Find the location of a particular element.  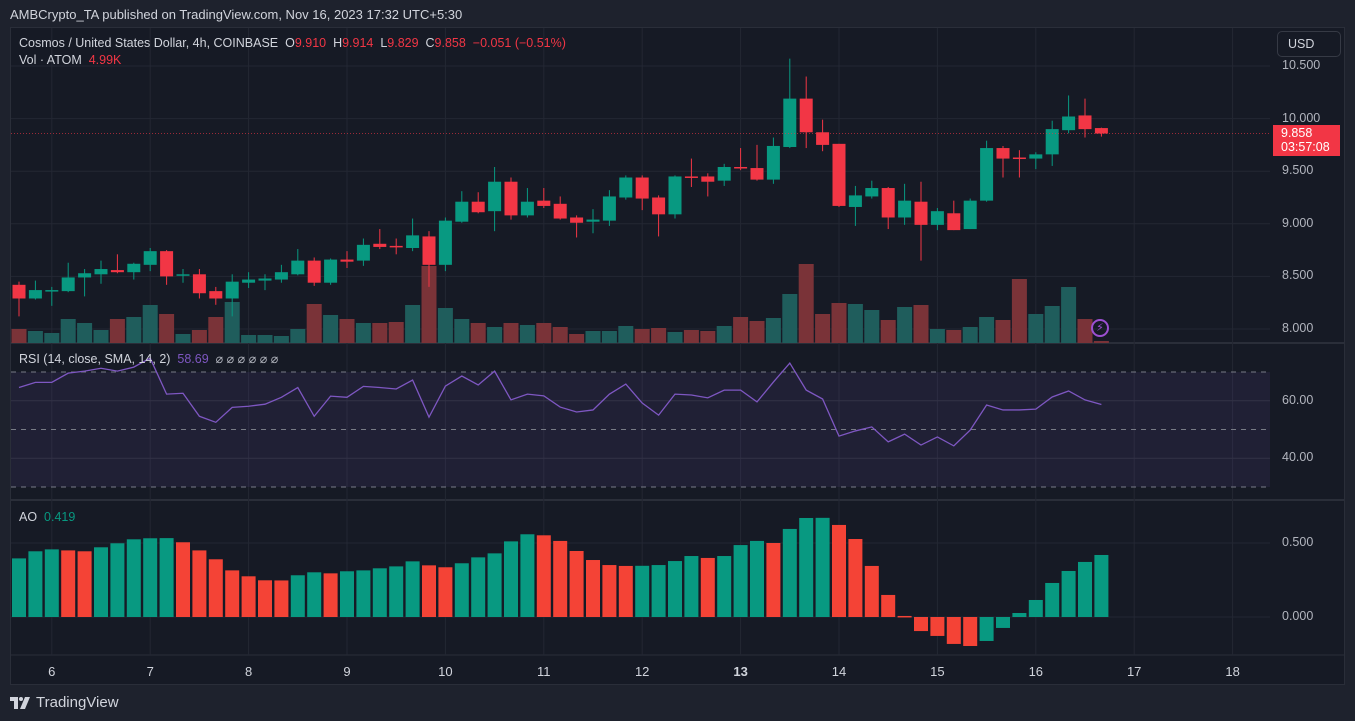

price-axis-label: 10.000 is located at coordinates (1301, 117).